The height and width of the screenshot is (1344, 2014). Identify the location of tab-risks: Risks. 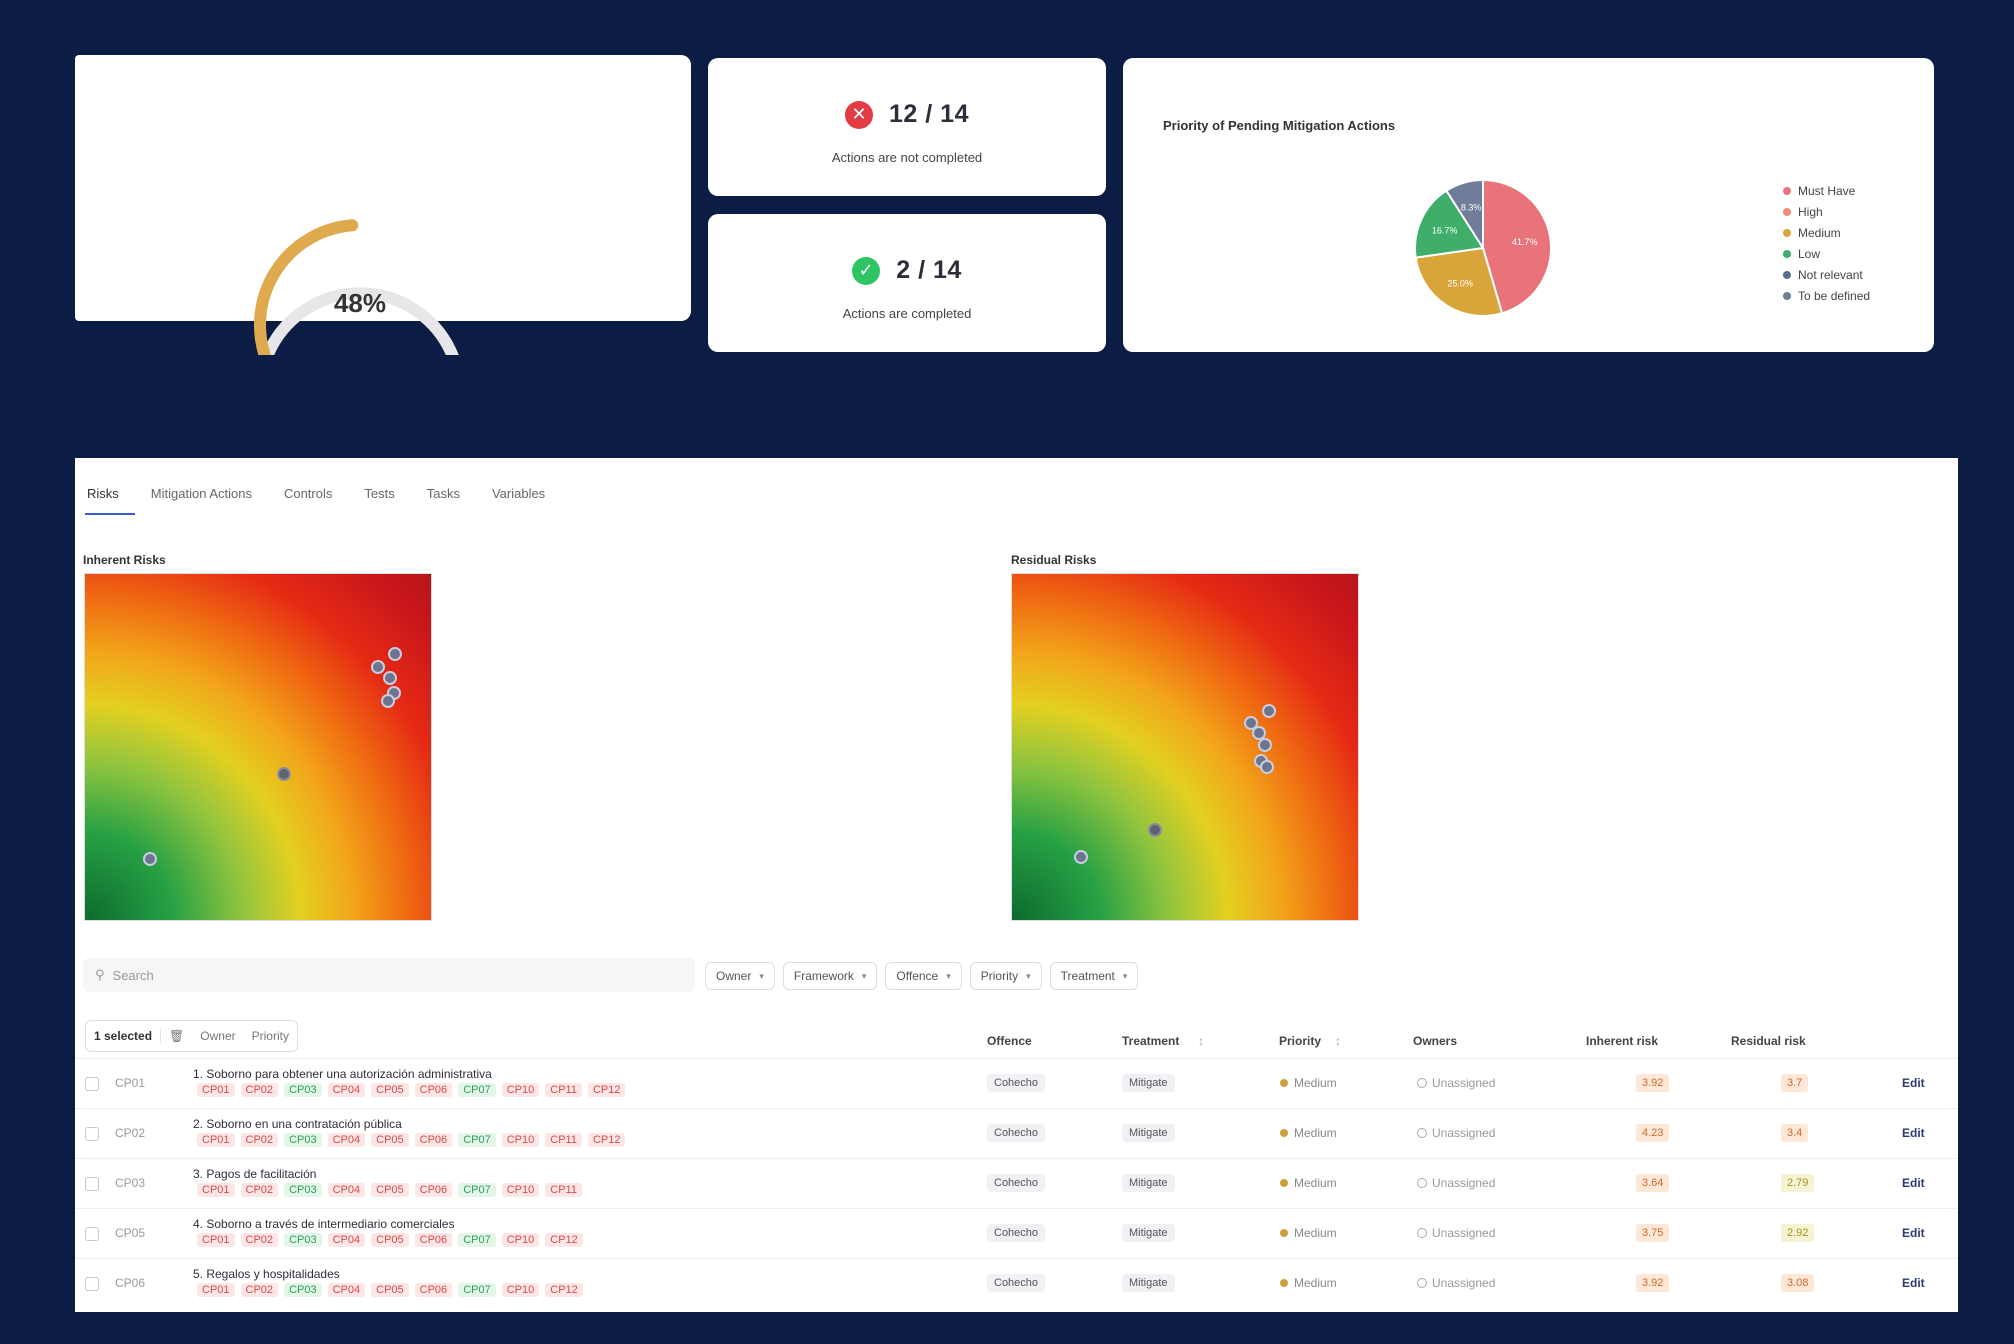
(110, 500).